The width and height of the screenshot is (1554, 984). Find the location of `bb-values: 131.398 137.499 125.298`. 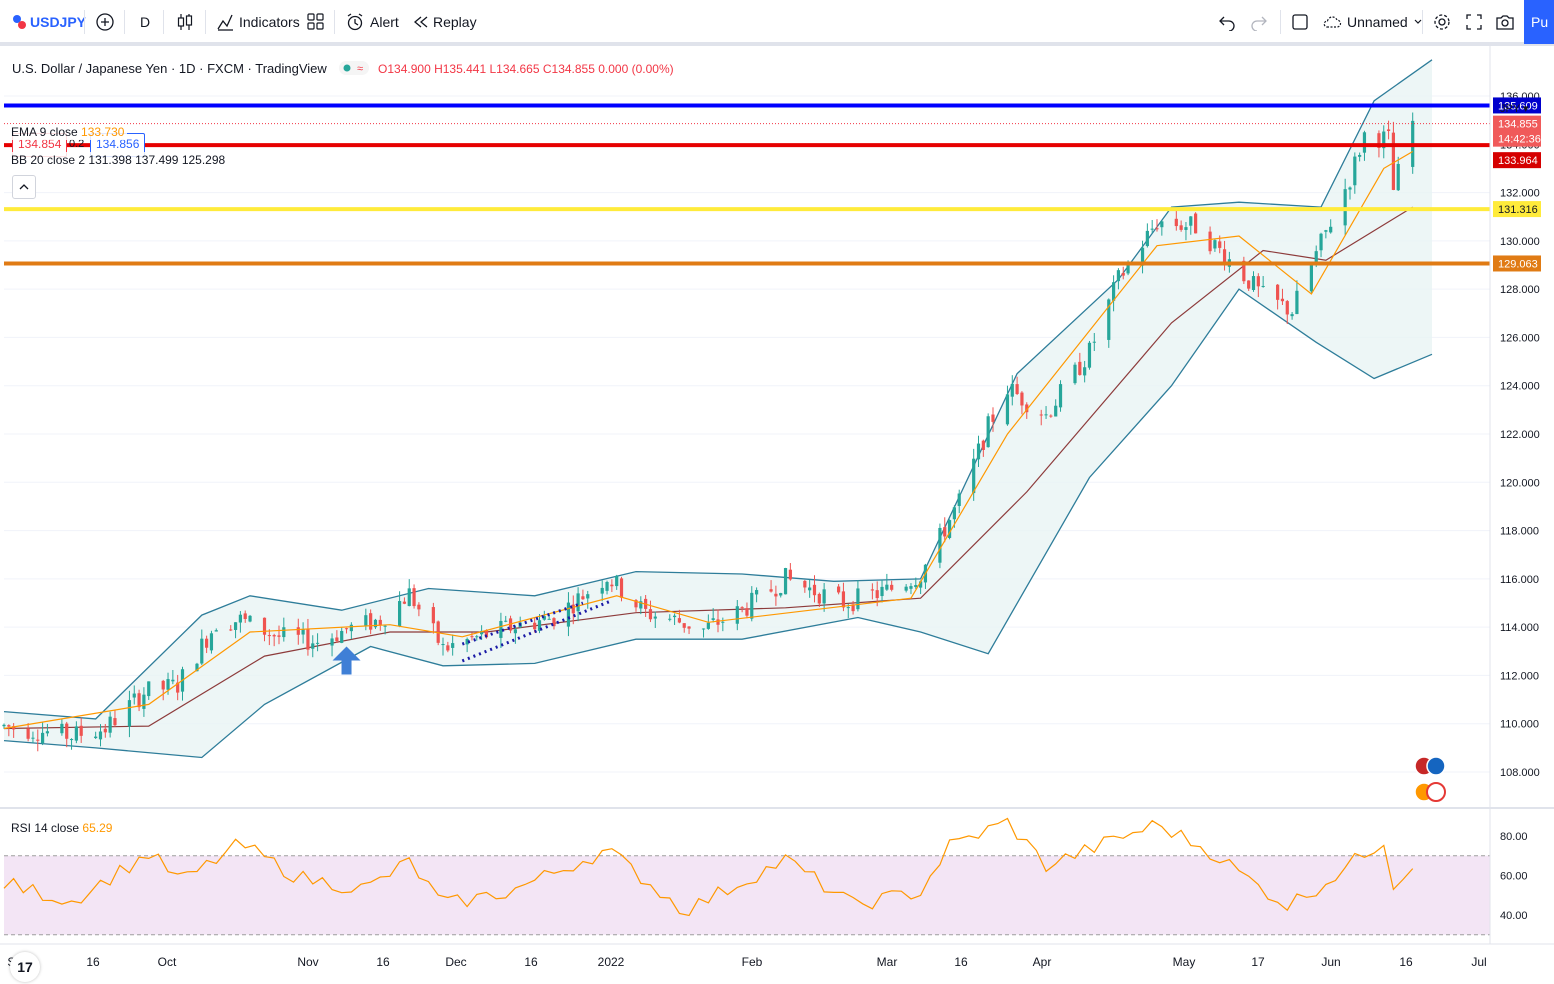

bb-values: 131.398 137.499 125.298 is located at coordinates (157, 160).